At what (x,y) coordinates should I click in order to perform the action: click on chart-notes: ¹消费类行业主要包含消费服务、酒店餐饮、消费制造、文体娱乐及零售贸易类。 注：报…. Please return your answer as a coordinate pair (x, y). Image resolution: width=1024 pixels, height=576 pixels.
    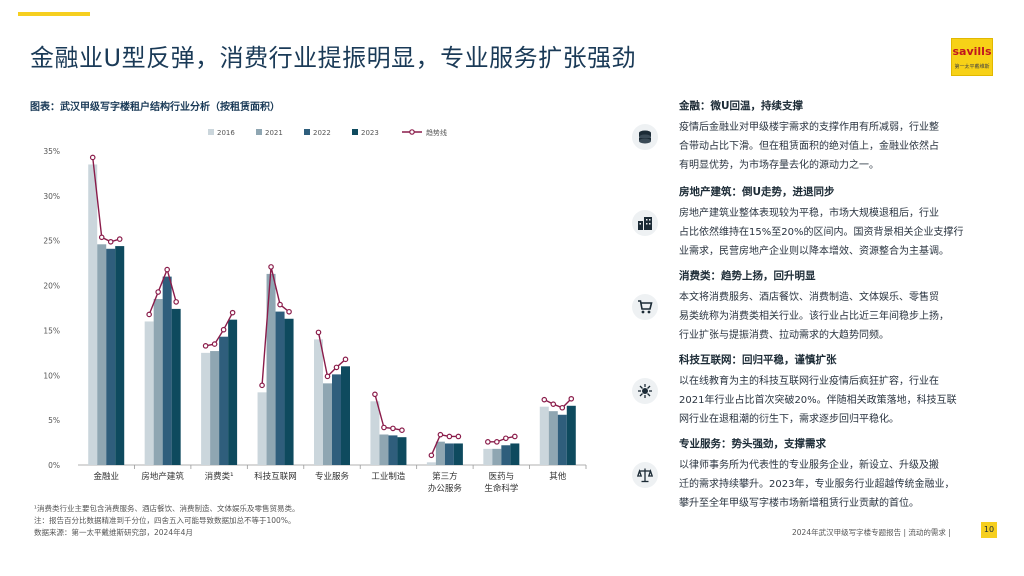
    Looking at the image, I should click on (167, 521).